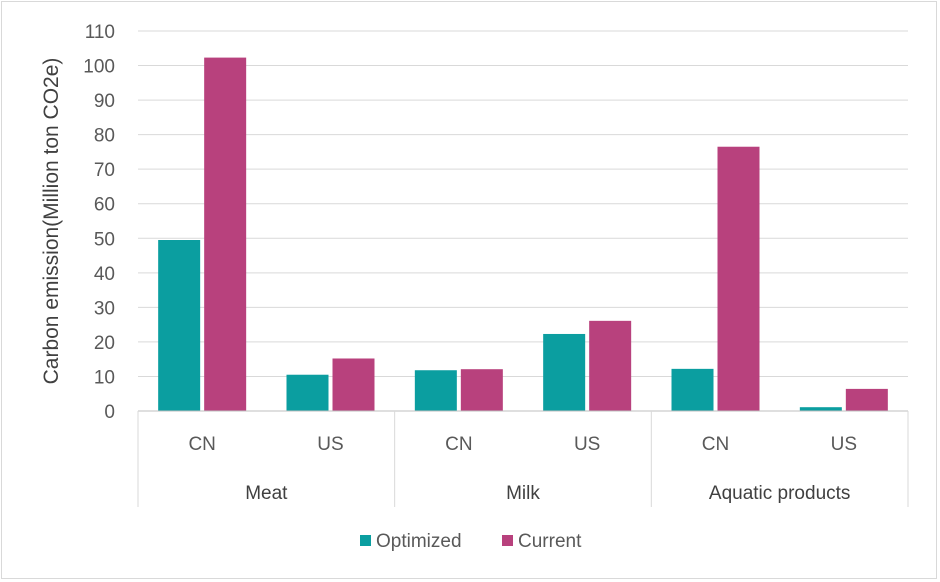 The height and width of the screenshot is (582, 940). I want to click on y-tick-label: 30, so click(104, 308).